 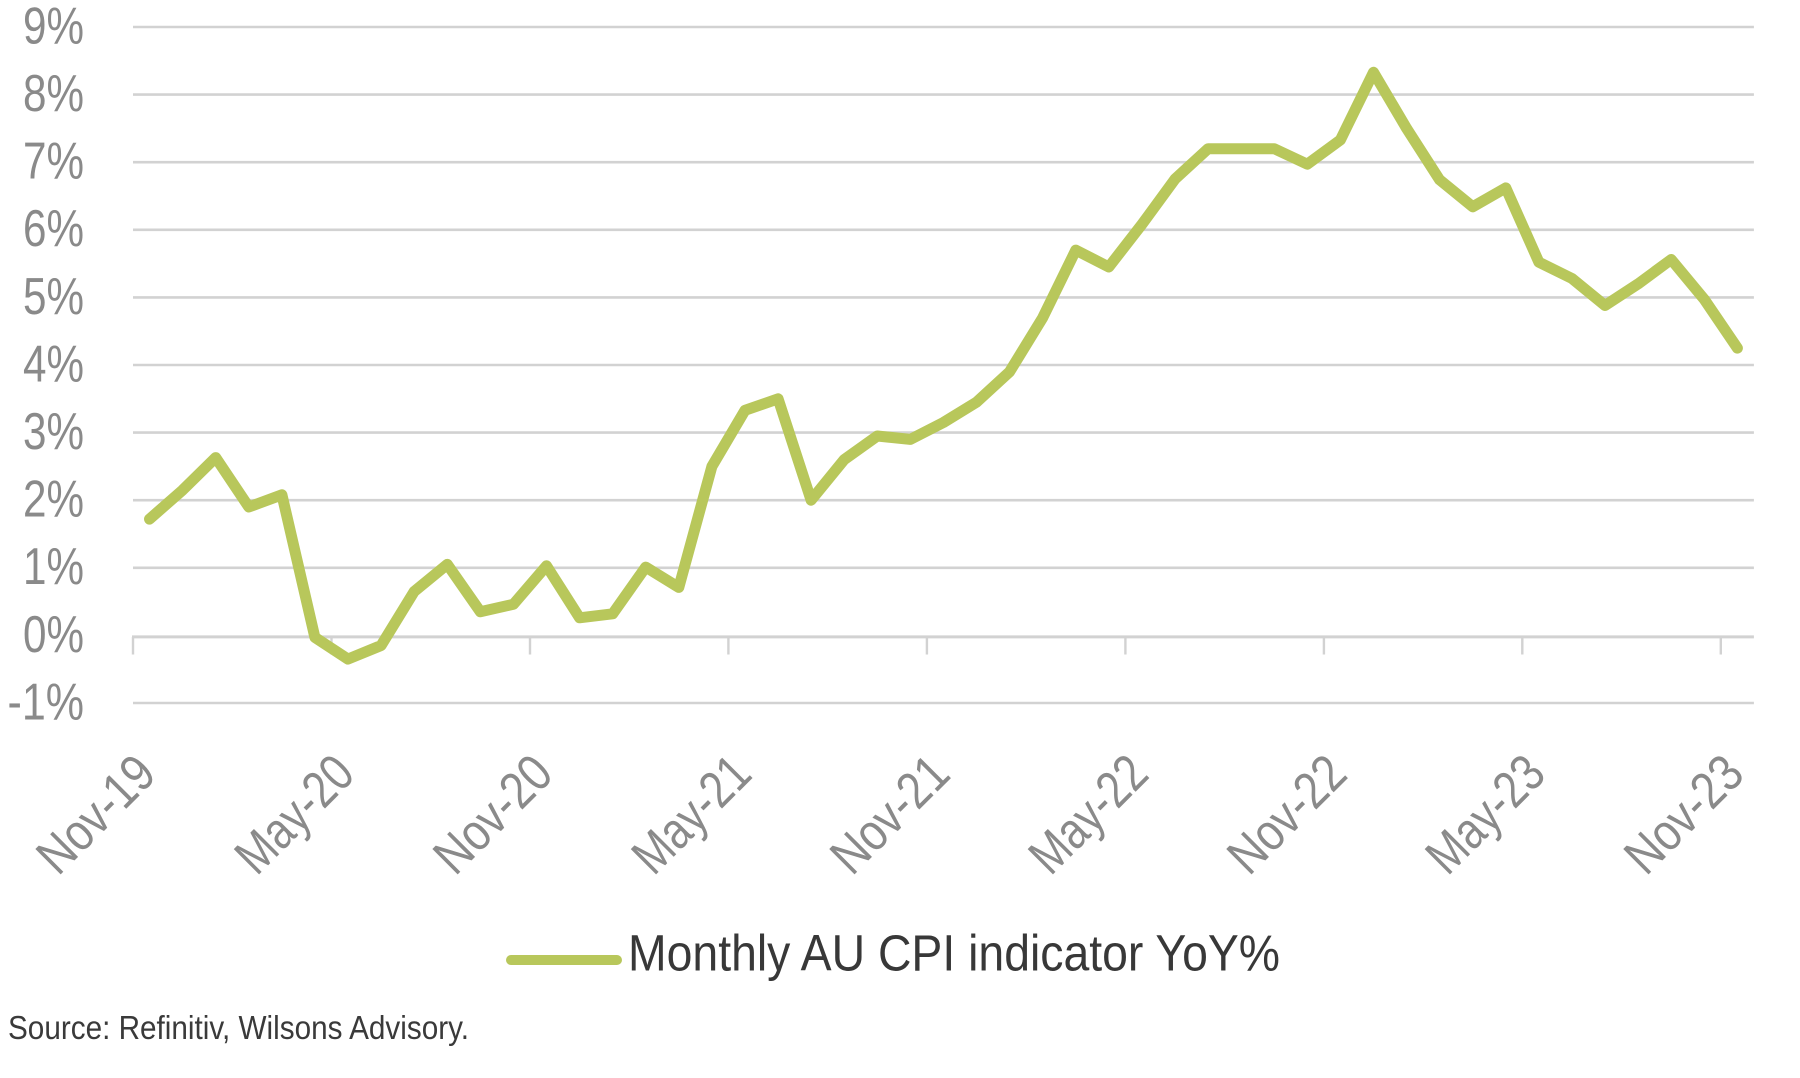 I want to click on svg-text: 7%, so click(x=53, y=162).